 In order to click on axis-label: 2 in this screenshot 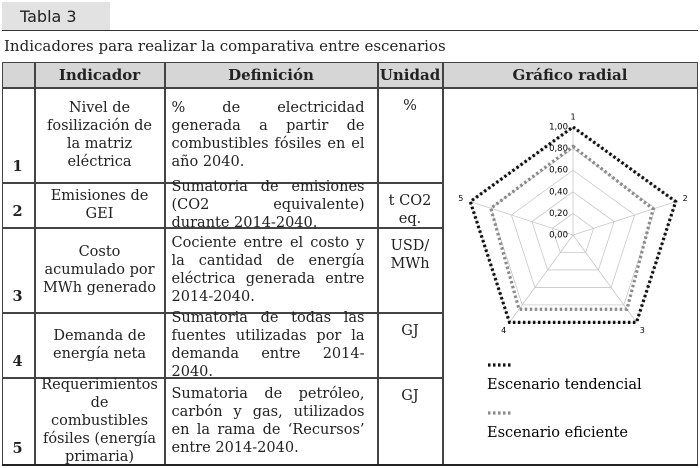, I will do `click(685, 198)`.